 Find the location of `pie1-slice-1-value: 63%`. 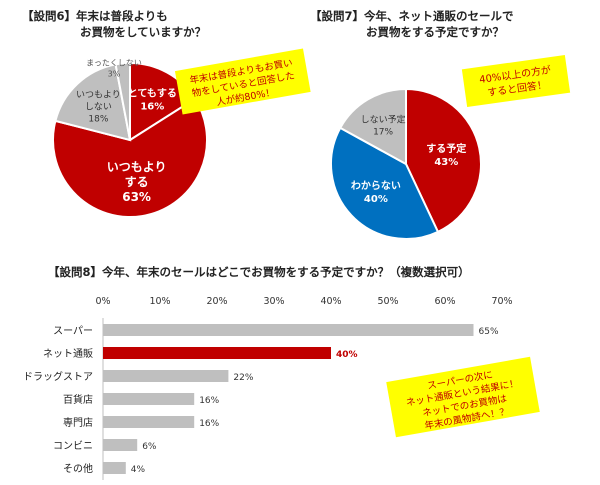

pie1-slice-1-value: 63% is located at coordinates (136, 197).